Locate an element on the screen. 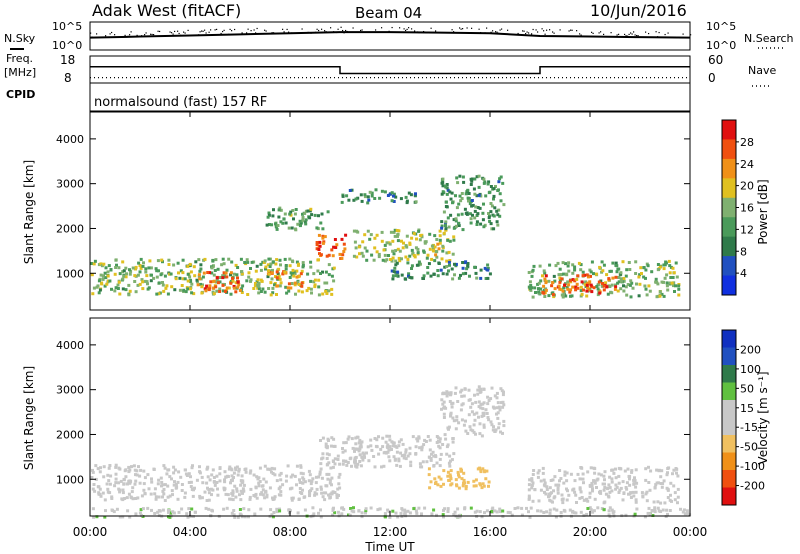 The image size is (800, 554). colorbar-tick-label: 50 is located at coordinates (747, 388).